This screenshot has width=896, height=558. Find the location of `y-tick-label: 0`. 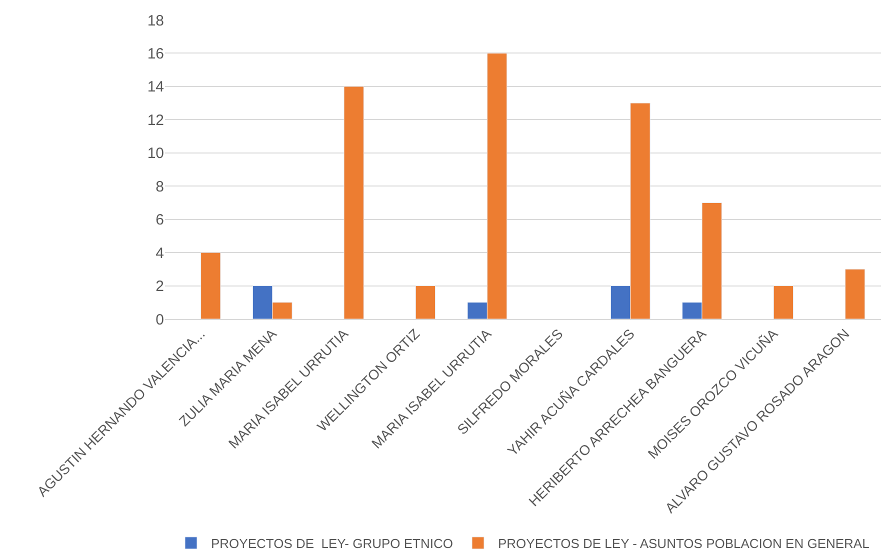

y-tick-label: 0 is located at coordinates (160, 319).